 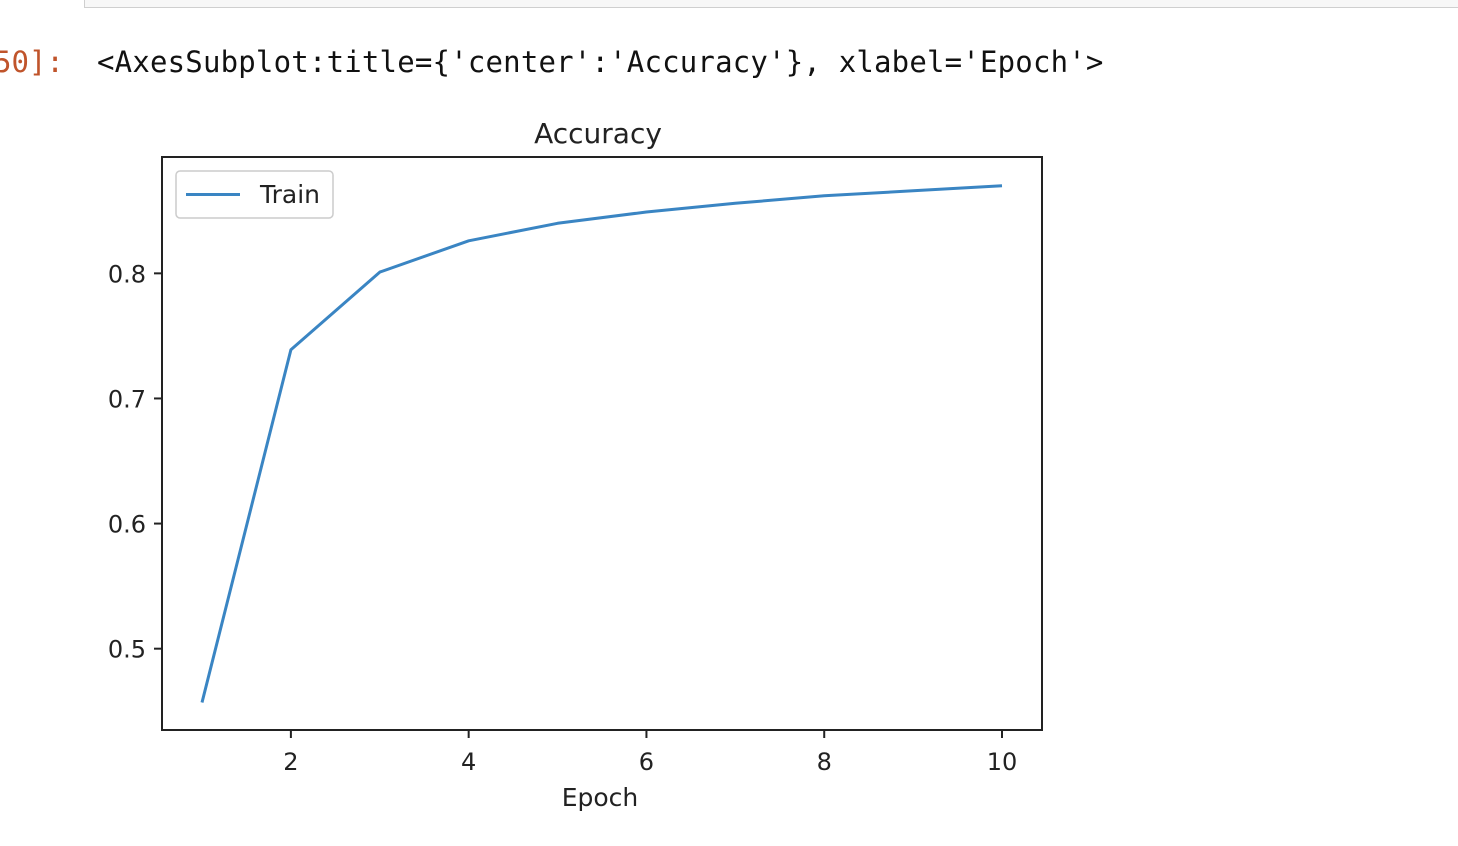 What do you see at coordinates (824, 762) in the screenshot?
I see `x-tick-label: 8` at bounding box center [824, 762].